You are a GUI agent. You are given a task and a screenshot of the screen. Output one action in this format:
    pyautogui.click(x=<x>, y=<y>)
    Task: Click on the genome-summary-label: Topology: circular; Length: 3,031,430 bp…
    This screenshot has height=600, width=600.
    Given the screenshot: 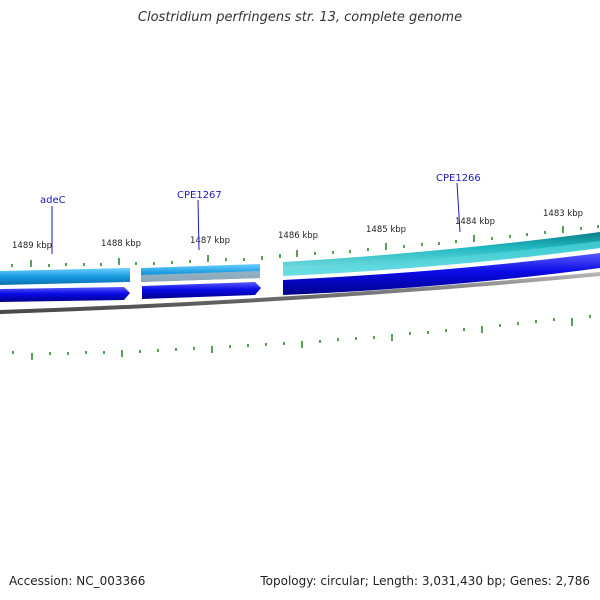 What is the action you would take?
    pyautogui.click(x=425, y=581)
    